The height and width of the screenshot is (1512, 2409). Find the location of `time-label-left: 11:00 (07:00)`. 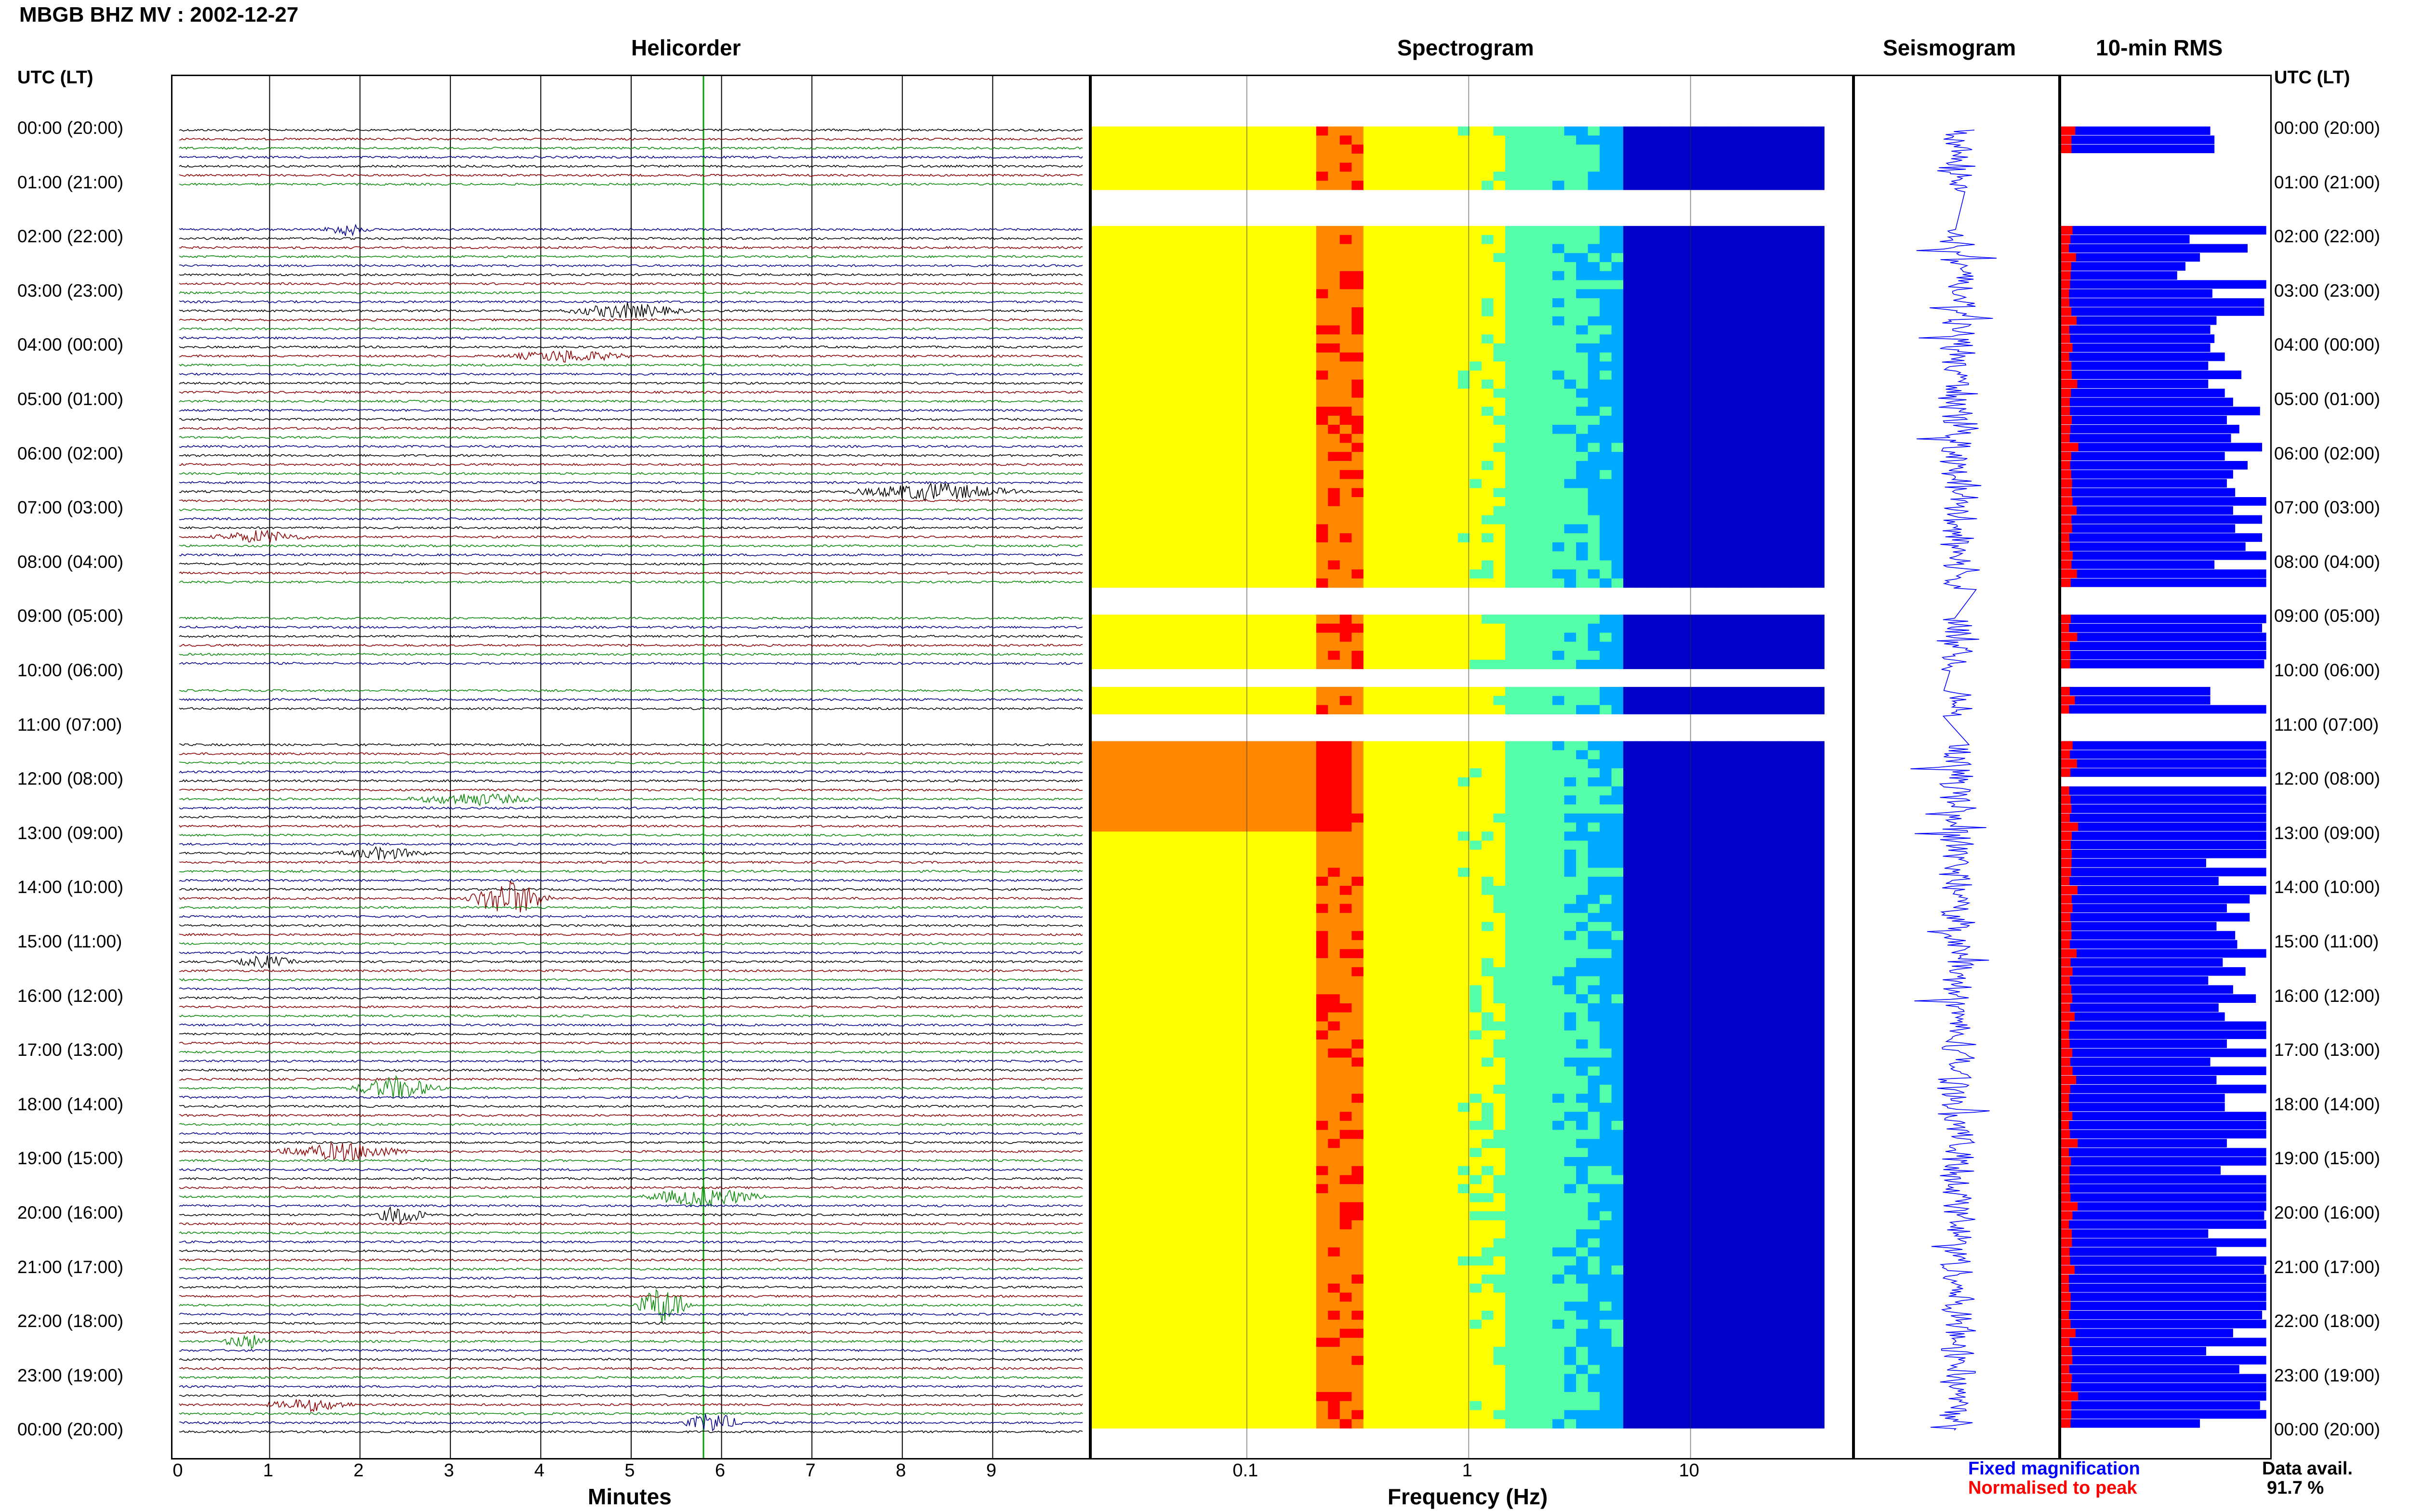

time-label-left: 11:00 (07:00) is located at coordinates (69, 724).